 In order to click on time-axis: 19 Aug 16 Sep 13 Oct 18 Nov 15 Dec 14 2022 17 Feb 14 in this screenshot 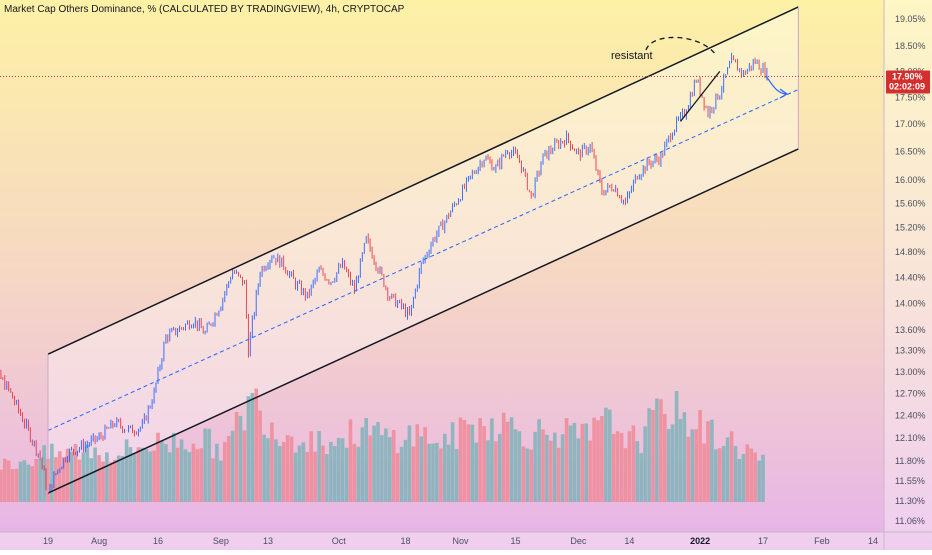, I will do `click(460, 541)`.